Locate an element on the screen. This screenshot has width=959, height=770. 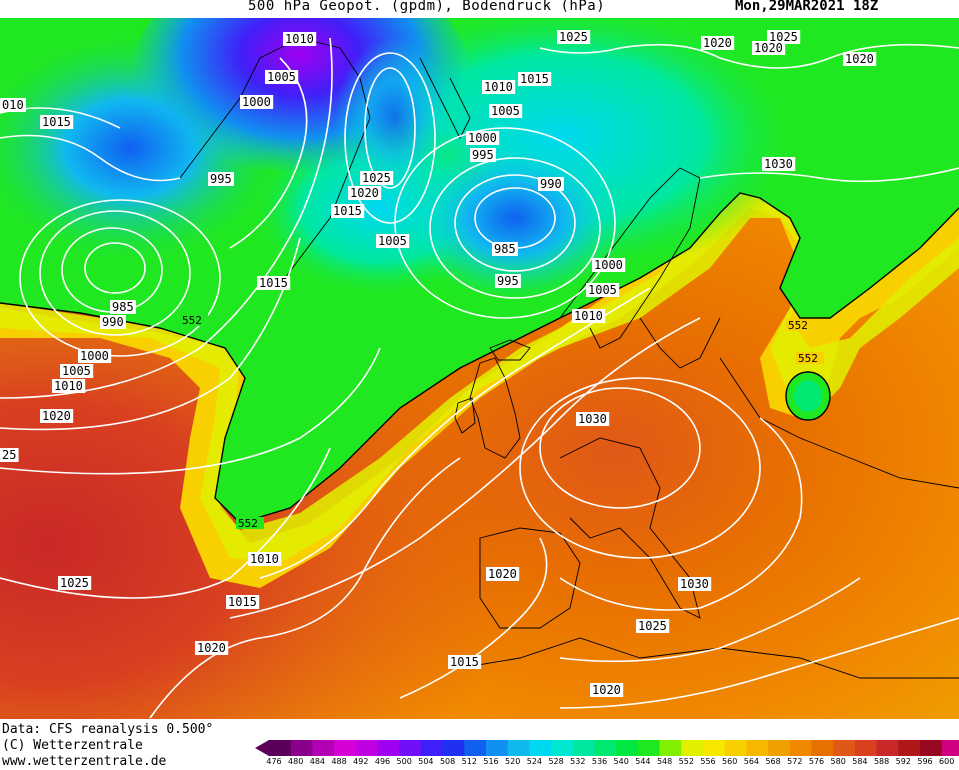
ireland is located at coordinates (465, 415).